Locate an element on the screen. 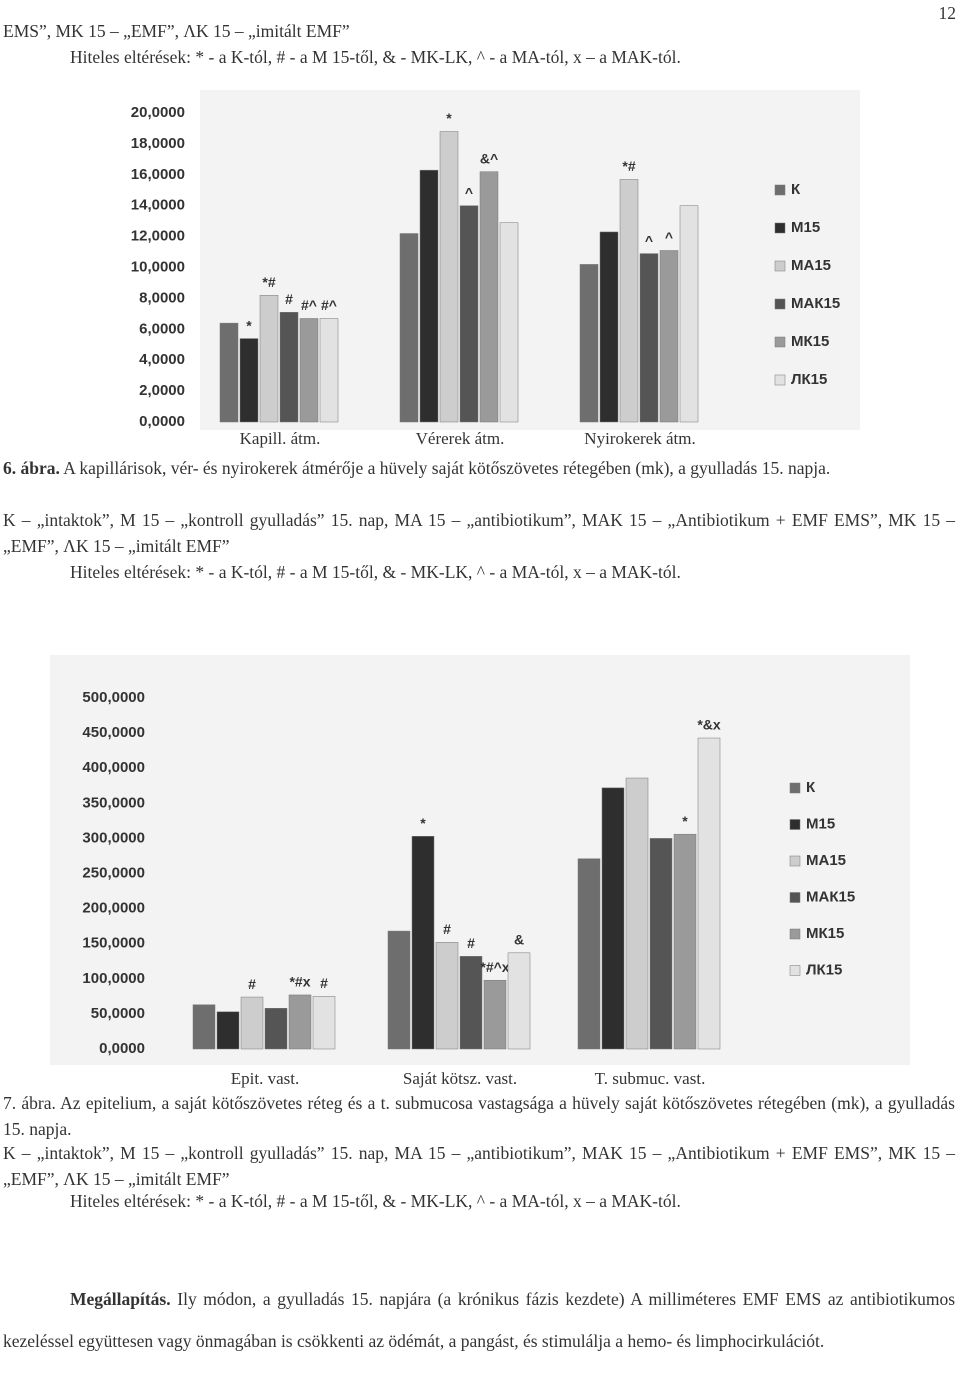 The width and height of the screenshot is (960, 1388). y-tick-label: 200,0000 is located at coordinates (113, 908).